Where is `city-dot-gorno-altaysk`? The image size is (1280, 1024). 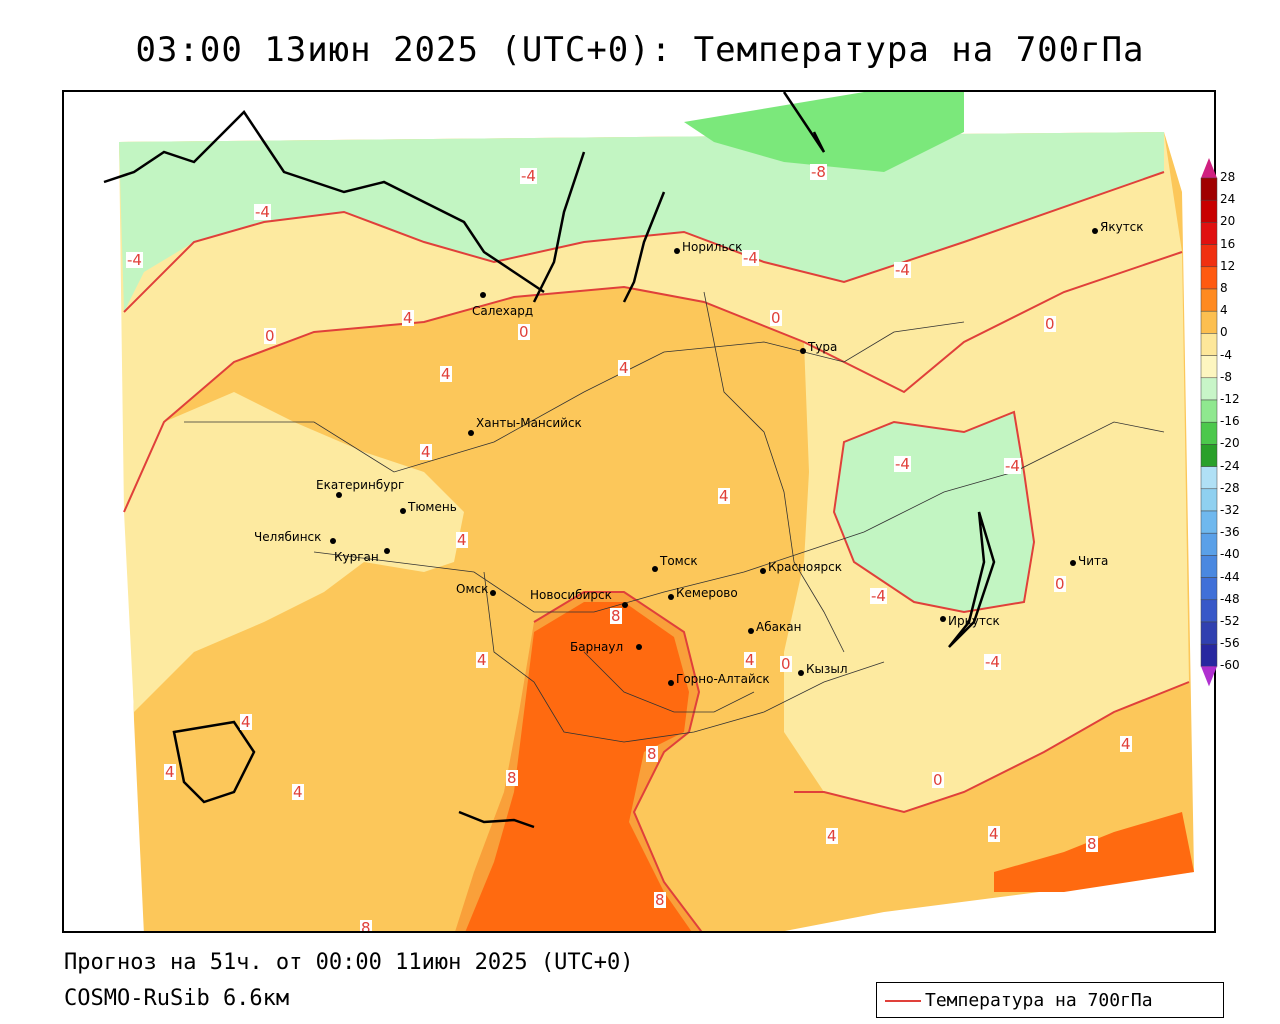 city-dot-gorno-altaysk is located at coordinates (671, 683).